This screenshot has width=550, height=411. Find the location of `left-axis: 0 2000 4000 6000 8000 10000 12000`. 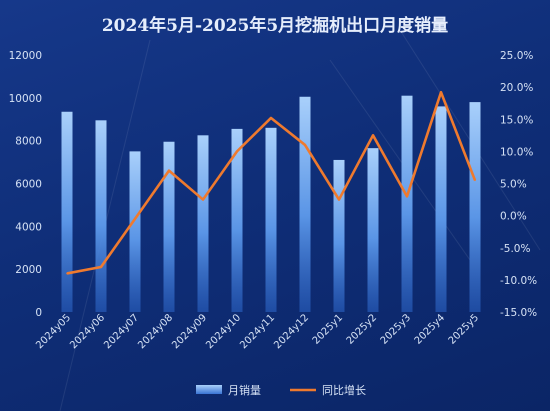

left-axis: 0 2000 4000 6000 8000 10000 12000 is located at coordinates (25, 184).